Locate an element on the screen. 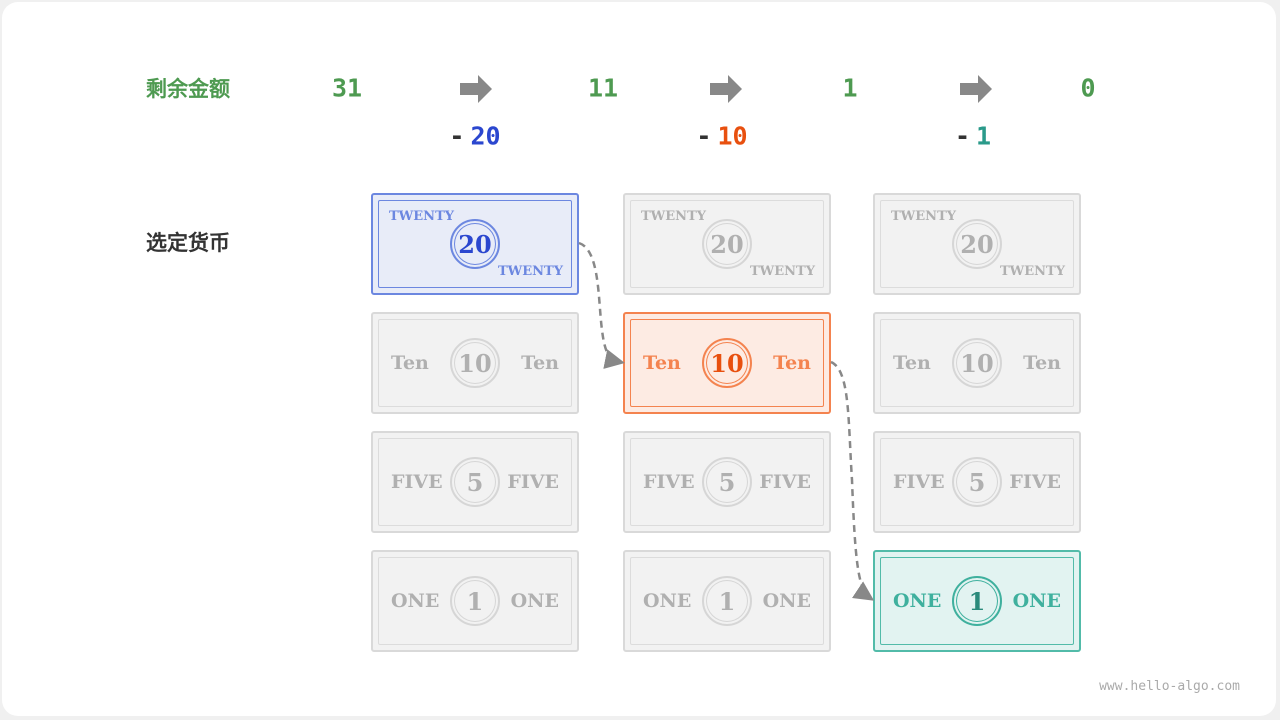 Image resolution: width=1280 pixels, height=720 pixels. selected-coin-card: 20 TWENTY TWENTY is located at coordinates (475, 244).